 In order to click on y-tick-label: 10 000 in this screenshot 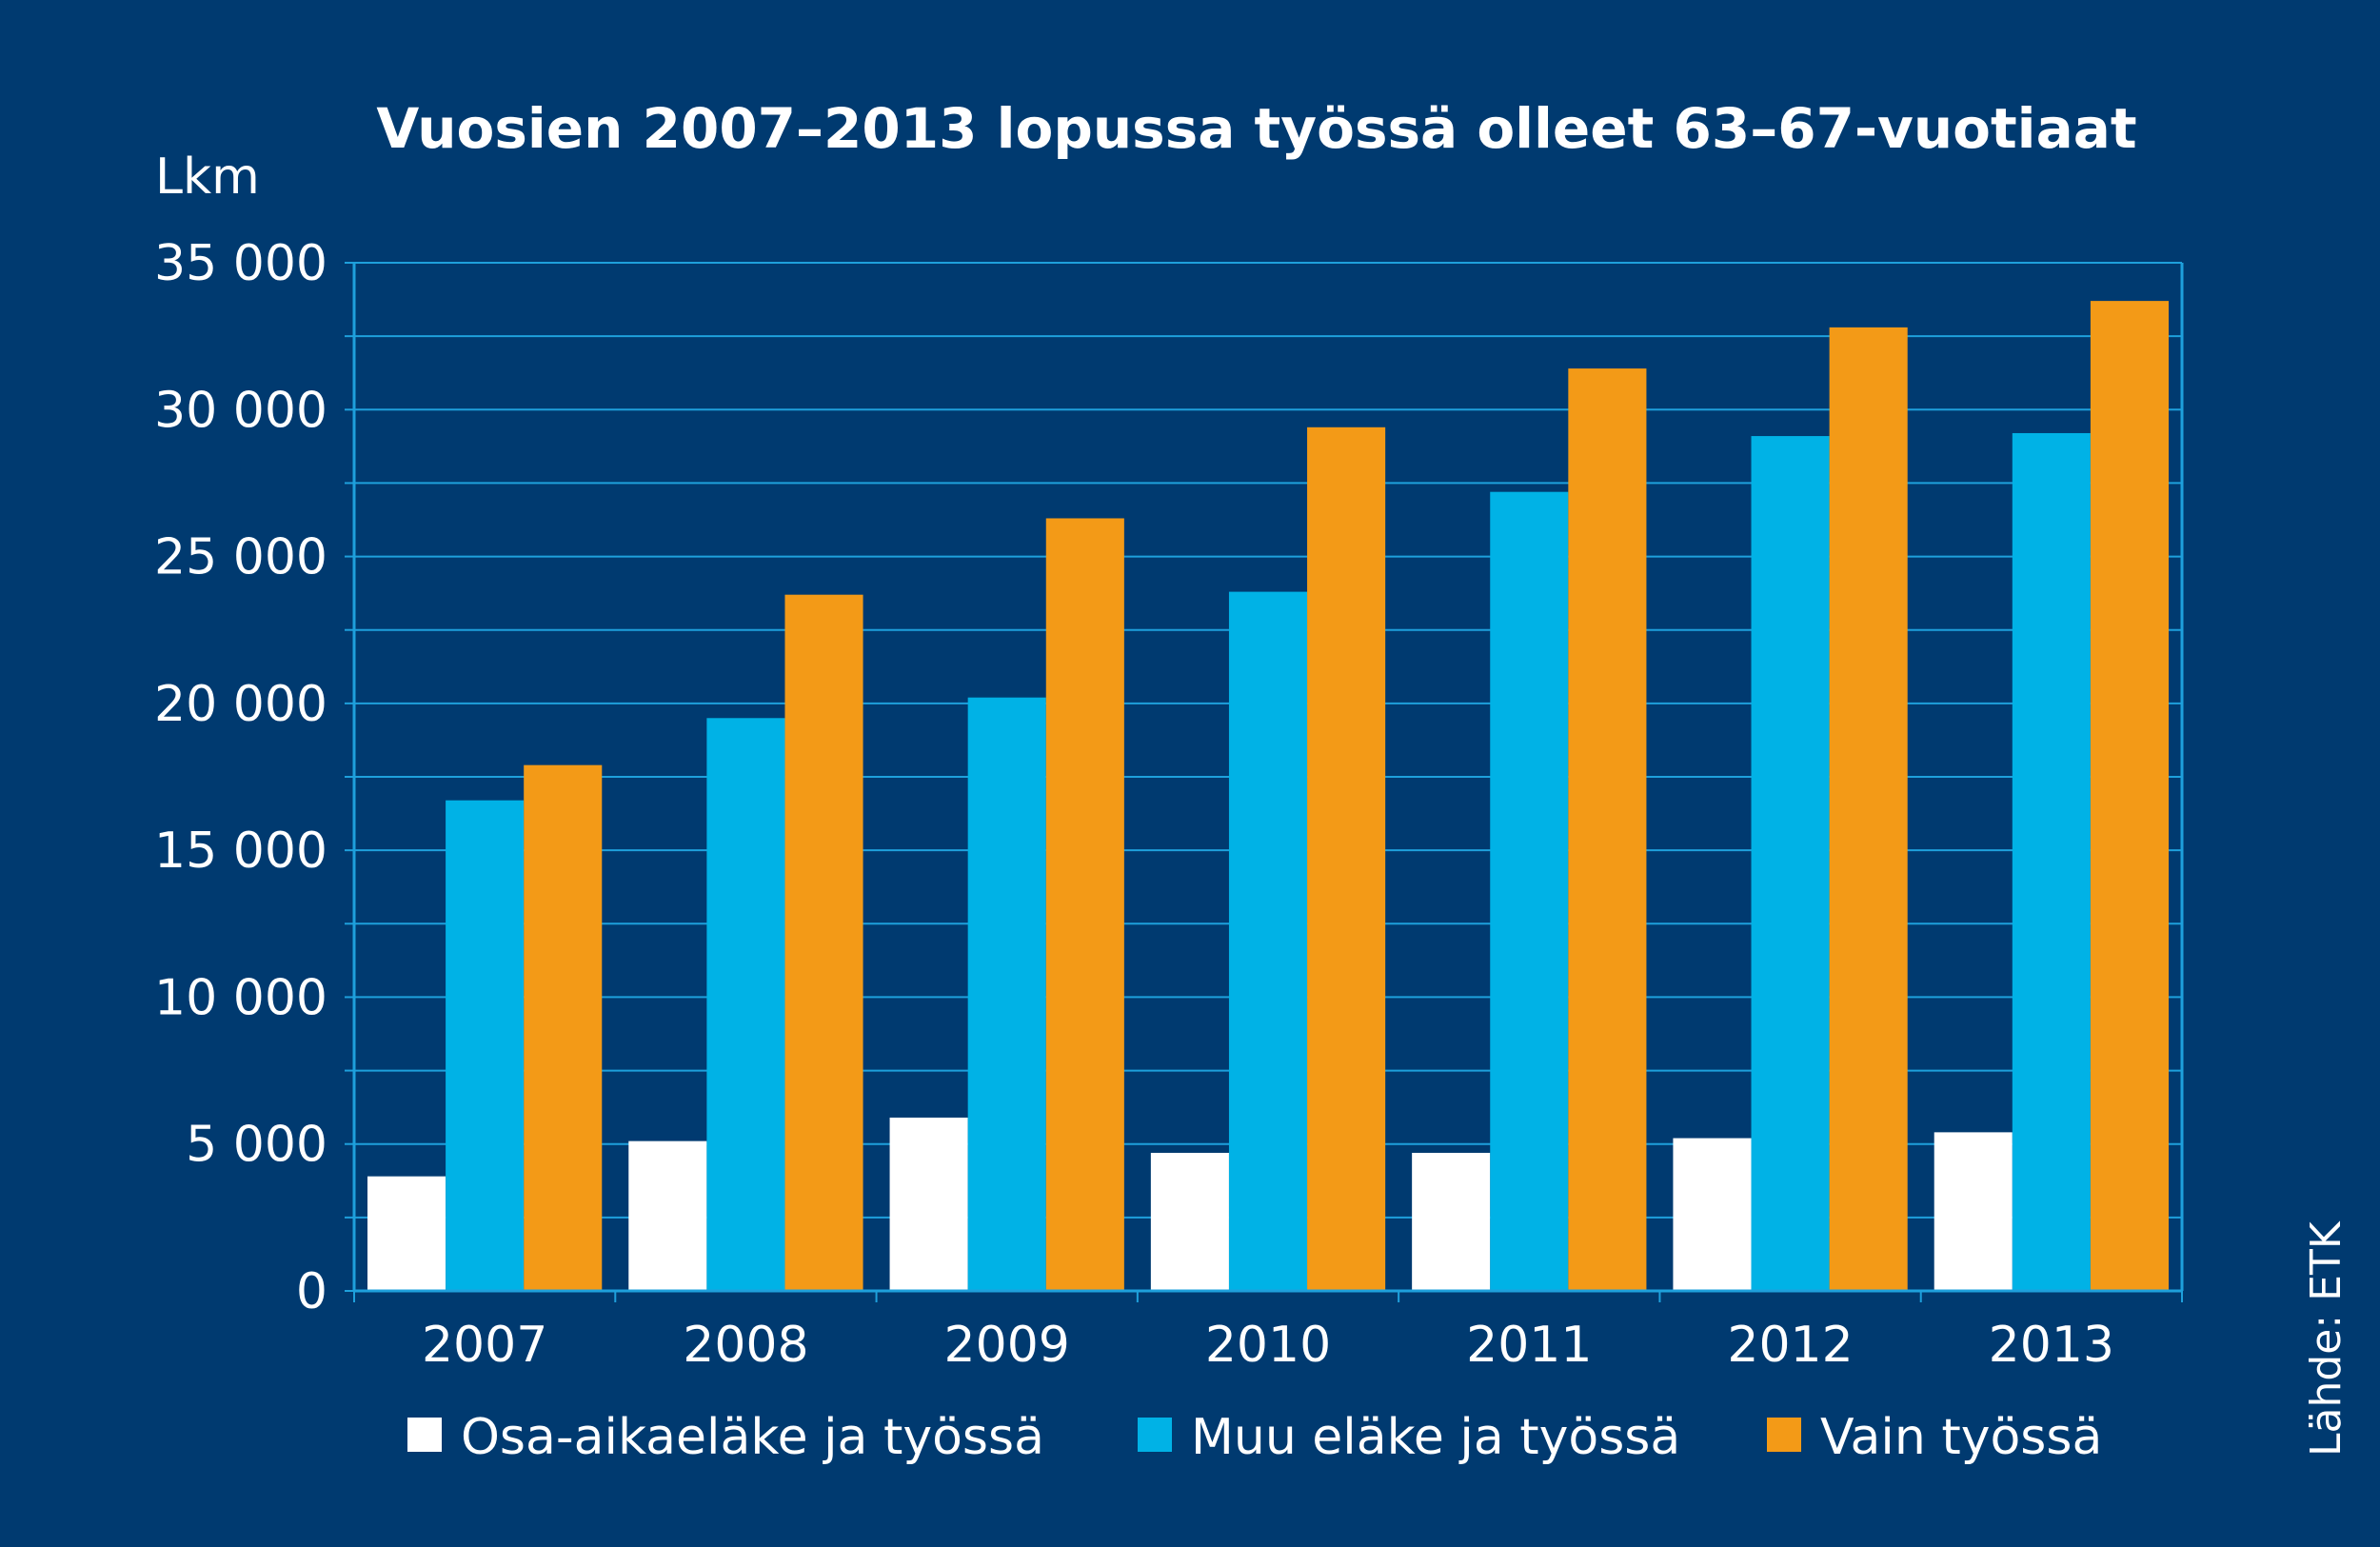, I will do `click(240, 997)`.